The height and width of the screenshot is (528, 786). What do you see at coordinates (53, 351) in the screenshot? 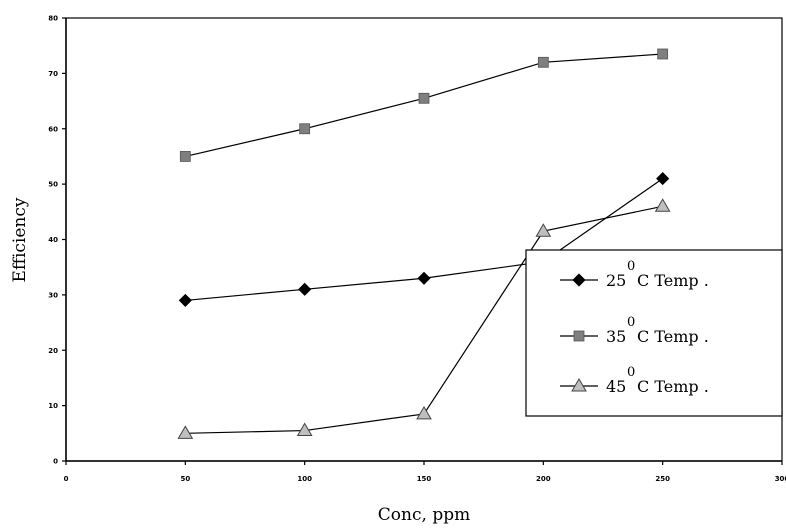
I see `y-tick-label: 20` at bounding box center [53, 351].